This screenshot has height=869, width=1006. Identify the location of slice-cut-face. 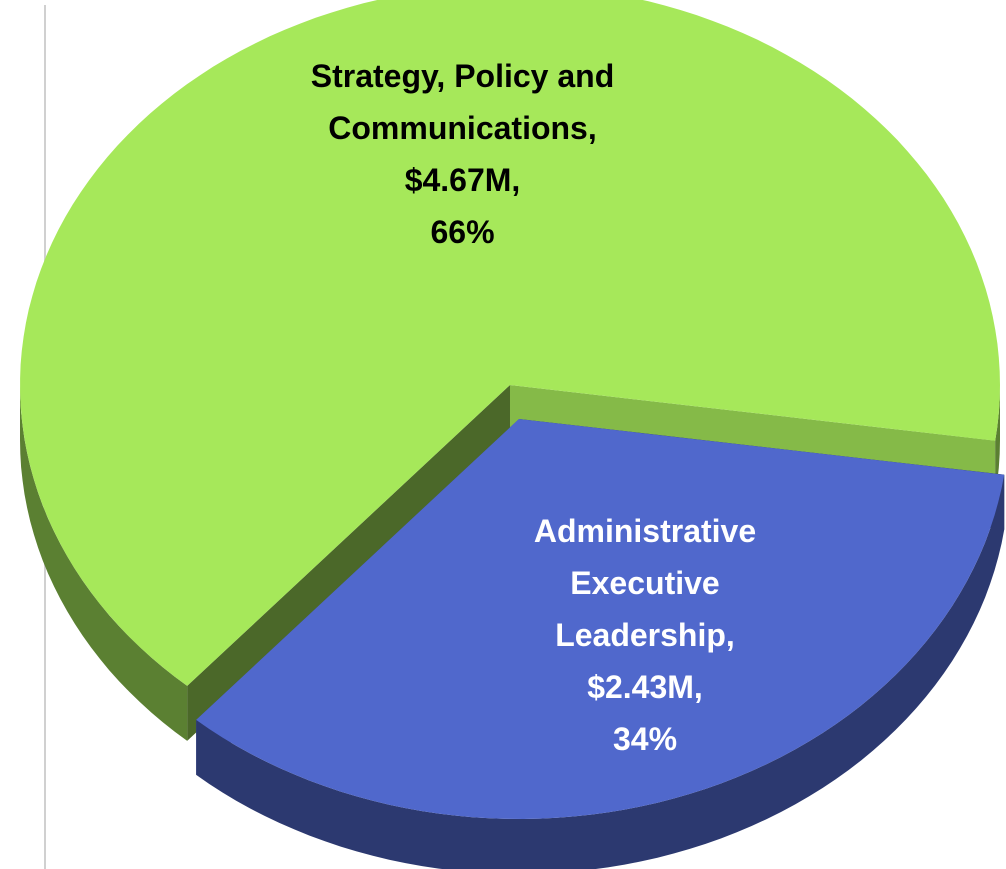
(348, 563).